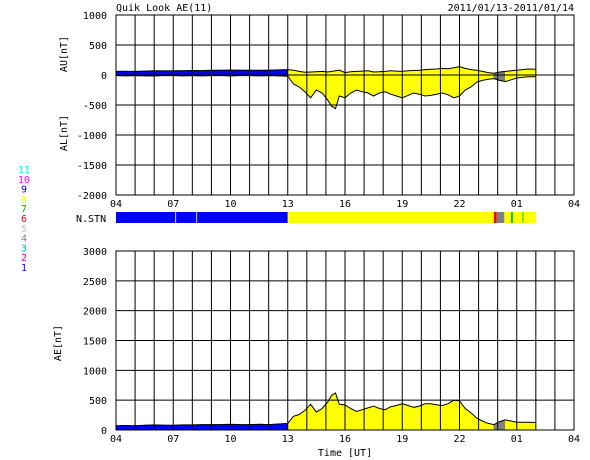 This screenshot has height=460, width=590. Describe the element at coordinates (24, 268) in the screenshot. I see `legend-station-1: 1` at that location.